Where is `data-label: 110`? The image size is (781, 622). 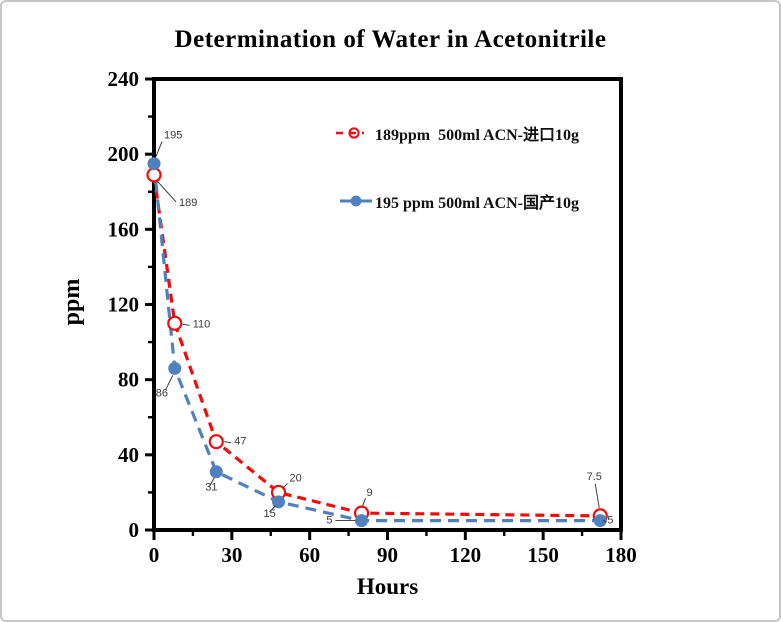 data-label: 110 is located at coordinates (202, 324).